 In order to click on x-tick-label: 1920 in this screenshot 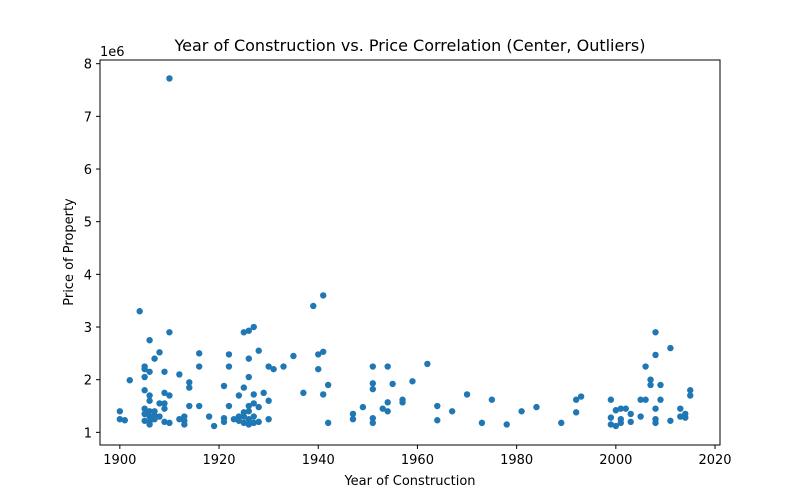, I will do `click(218, 460)`.